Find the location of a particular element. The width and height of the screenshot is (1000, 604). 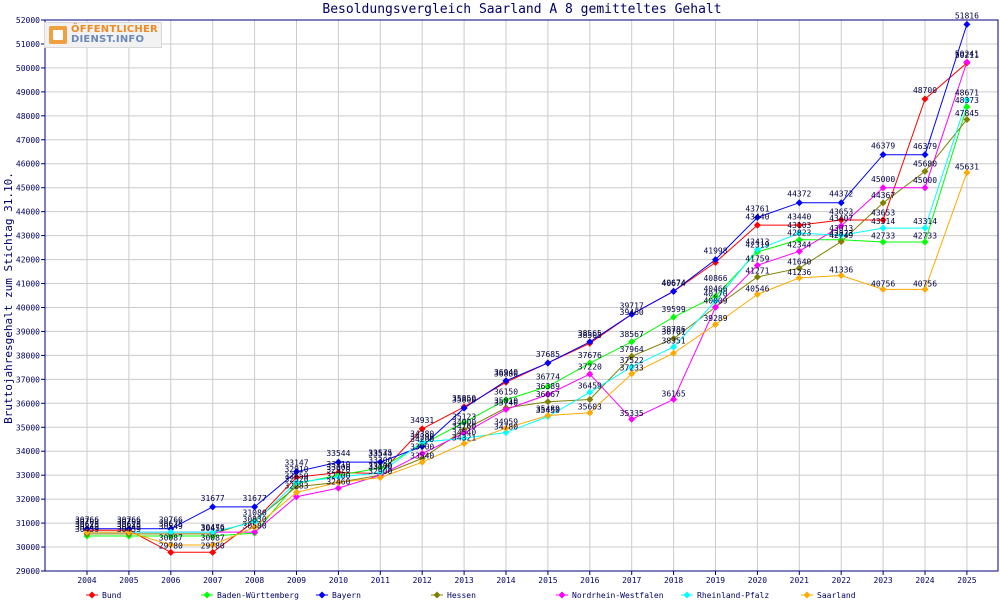

y-tick-label: 33000 is located at coordinates (28, 475).